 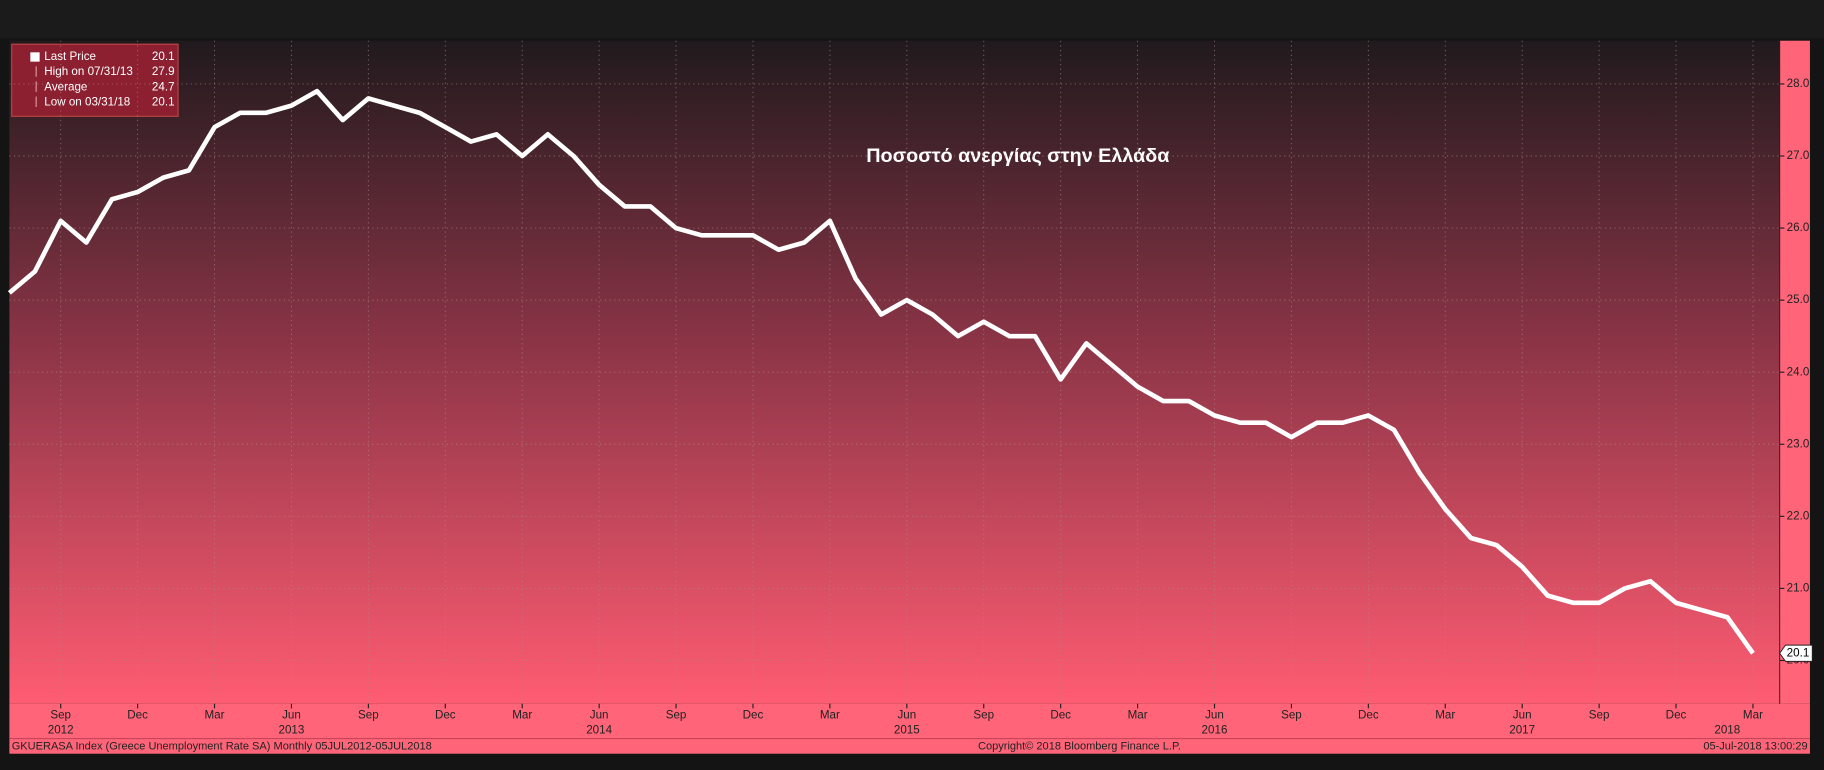 I want to click on x-axis-strip, so click(x=909, y=728).